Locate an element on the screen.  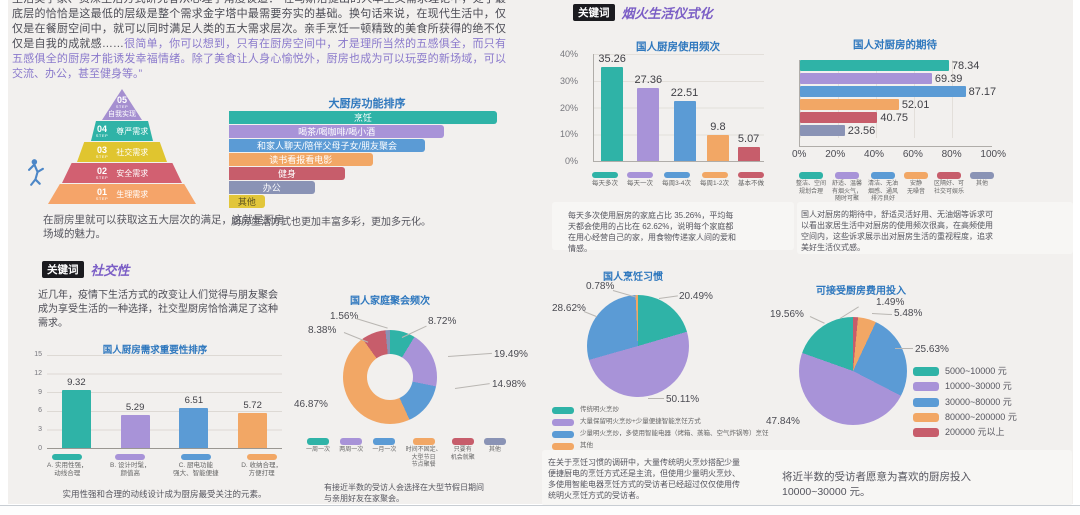
legend-label: 安静 无噪音 is located at coordinates (915, 188).